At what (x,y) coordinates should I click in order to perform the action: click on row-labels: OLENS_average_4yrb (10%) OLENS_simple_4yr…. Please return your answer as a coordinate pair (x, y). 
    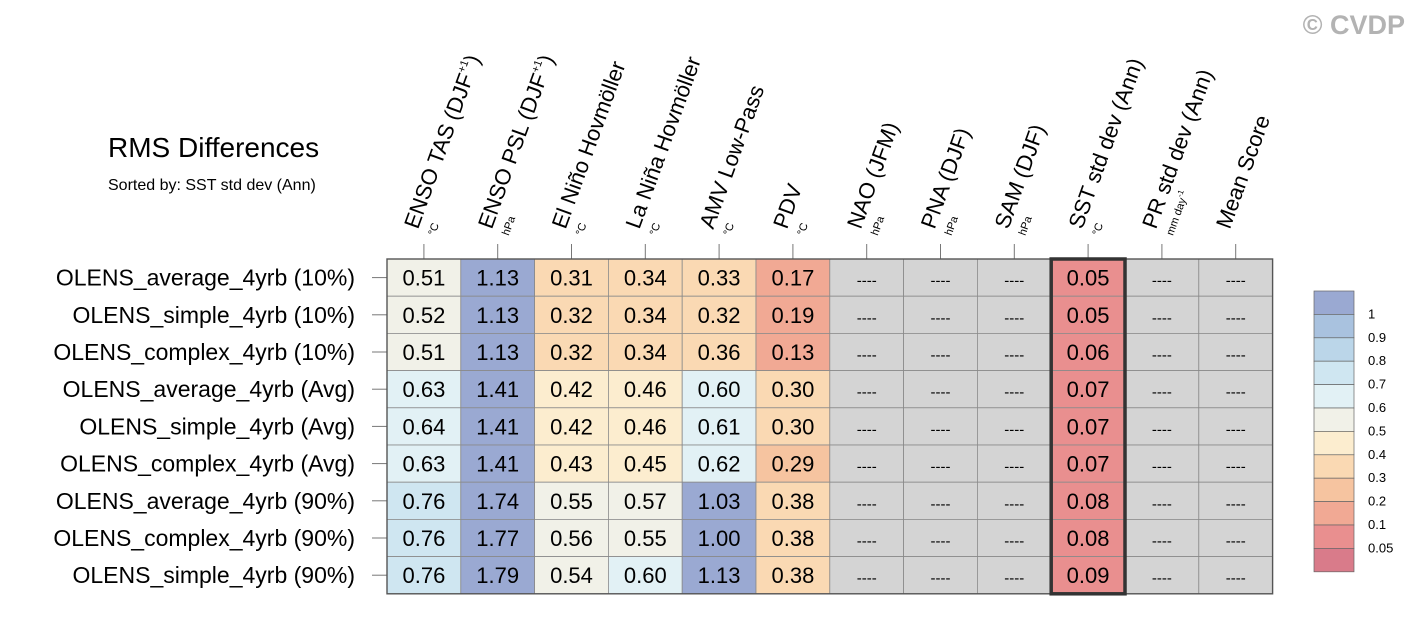
    Looking at the image, I should click on (220, 426).